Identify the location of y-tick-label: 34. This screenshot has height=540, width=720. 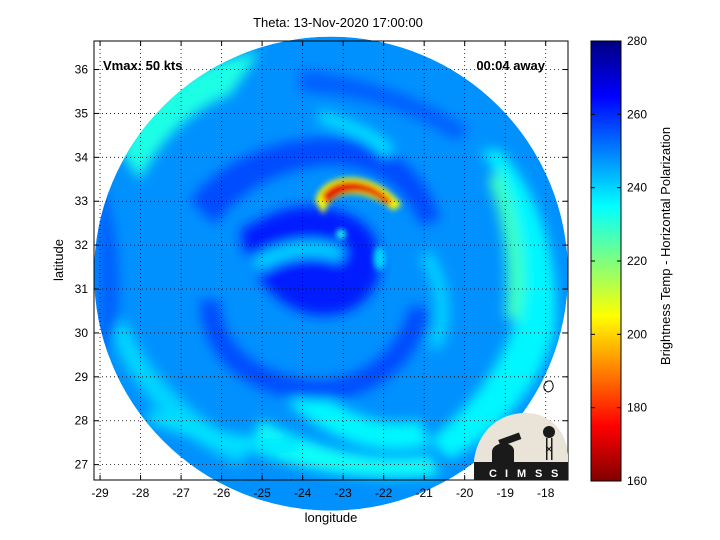
(82, 157).